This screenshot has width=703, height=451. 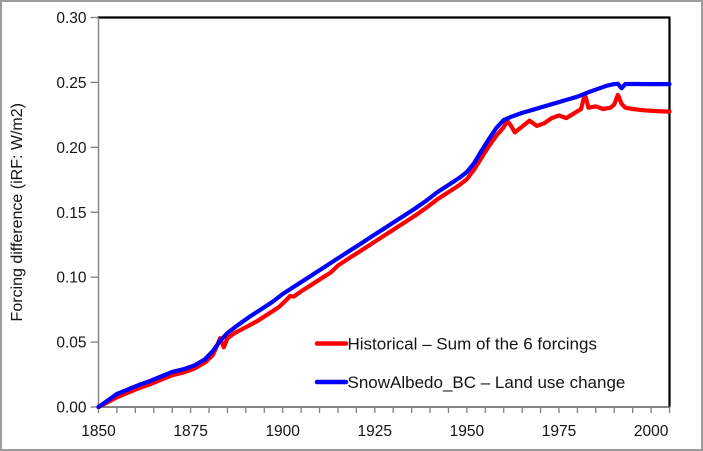 I want to click on x-tick-label: 1950, so click(x=467, y=431).